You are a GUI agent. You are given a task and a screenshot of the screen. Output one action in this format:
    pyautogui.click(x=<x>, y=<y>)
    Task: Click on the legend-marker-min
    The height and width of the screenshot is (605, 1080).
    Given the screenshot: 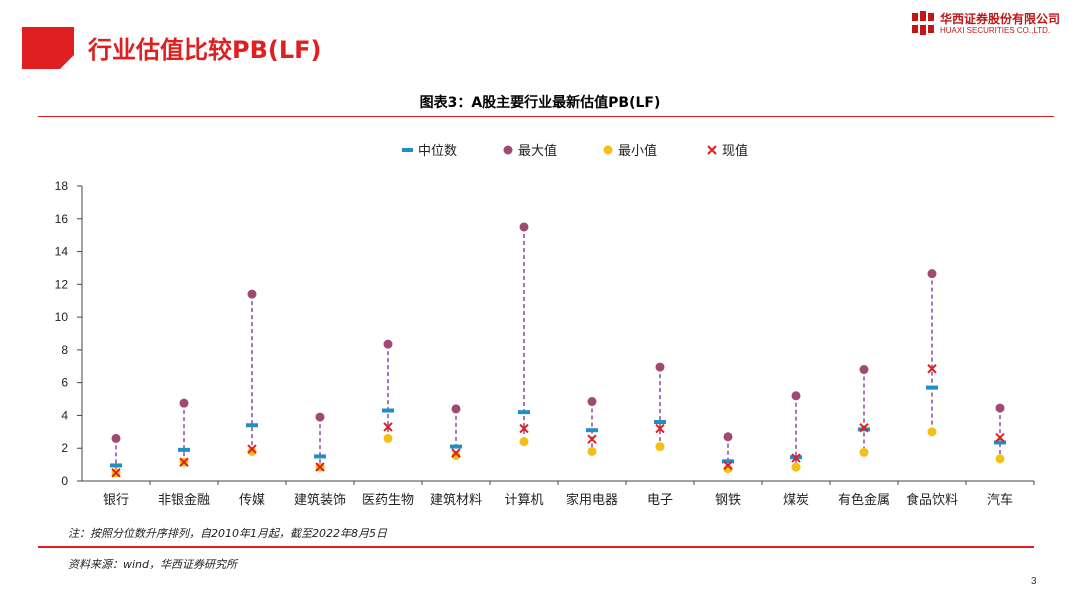 What is the action you would take?
    pyautogui.click(x=608, y=150)
    